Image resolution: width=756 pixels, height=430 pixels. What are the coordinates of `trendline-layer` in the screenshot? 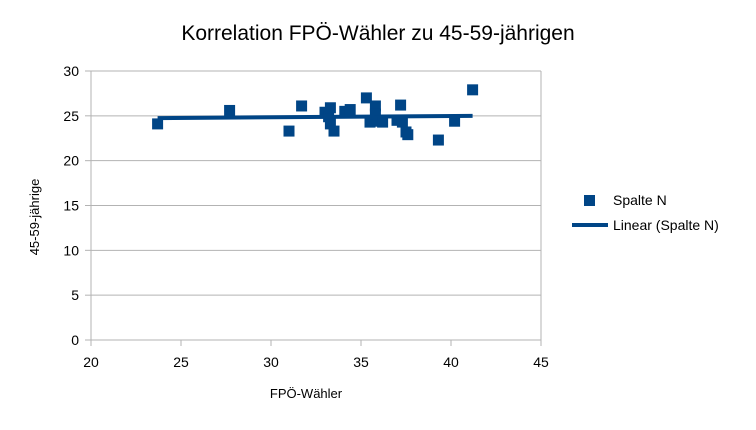 It's located at (315, 117).